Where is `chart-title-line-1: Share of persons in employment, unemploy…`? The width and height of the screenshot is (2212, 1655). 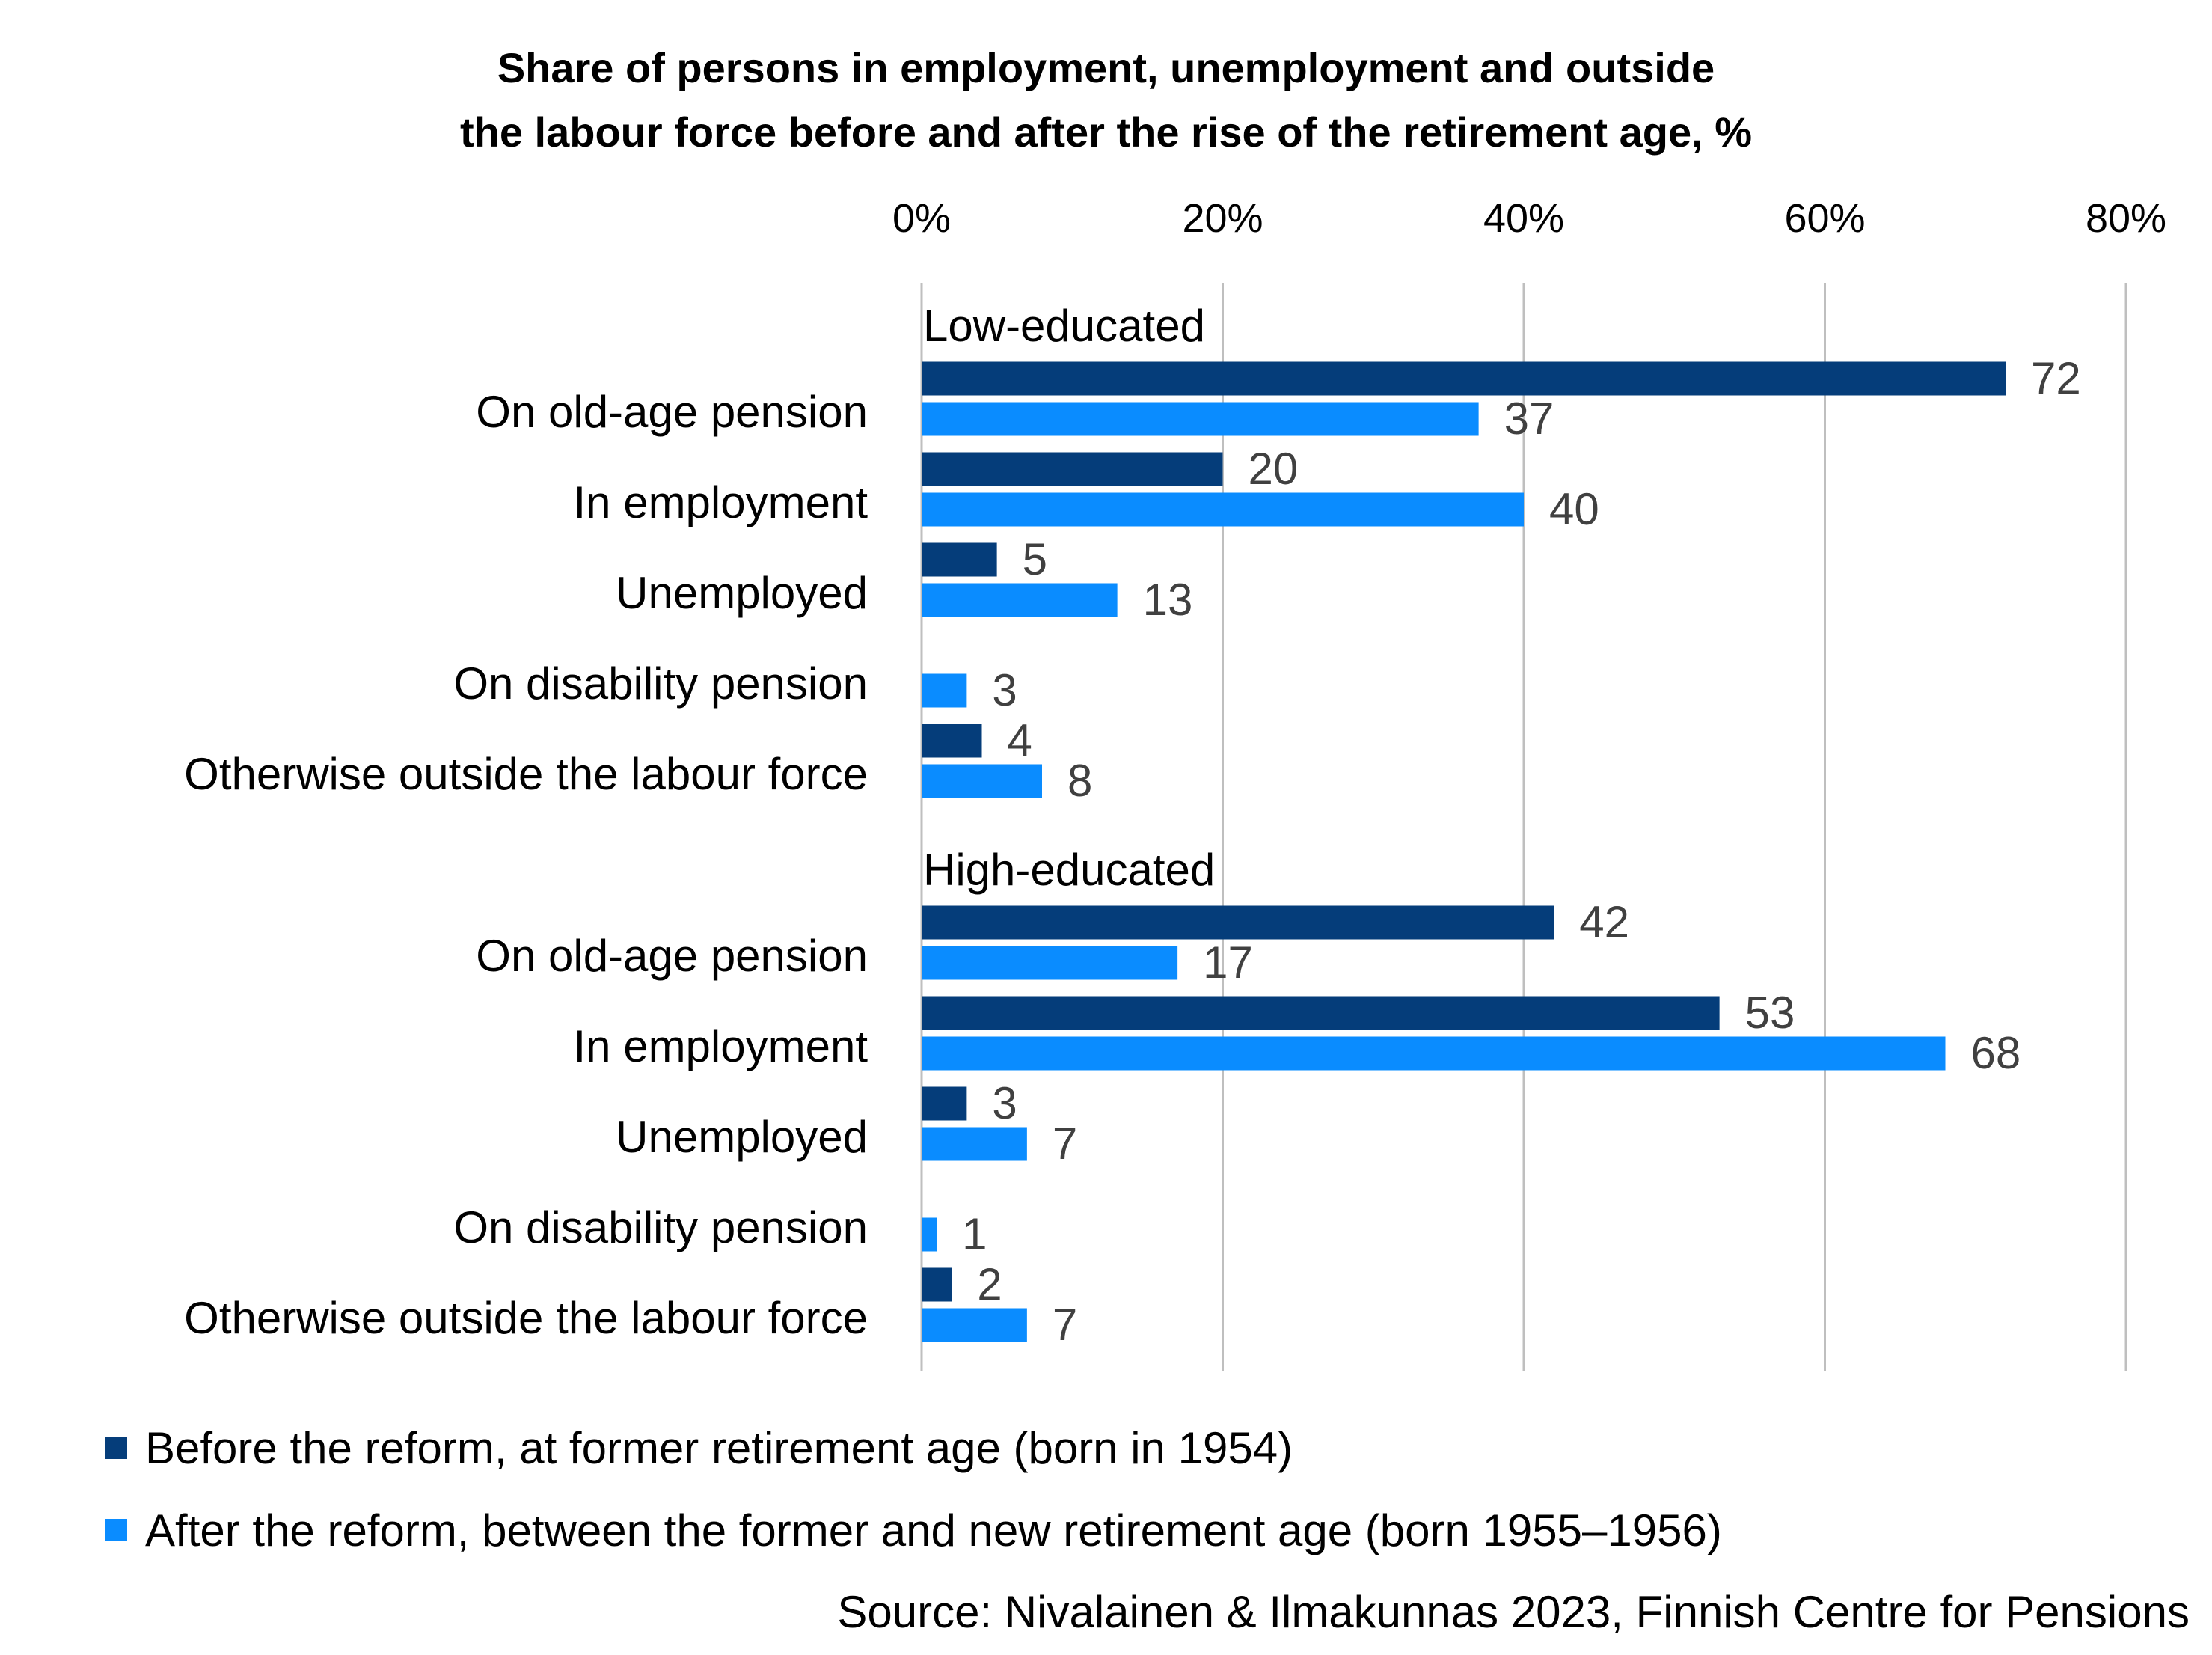
chart-title-line-1: Share of persons in employment, unemploy… is located at coordinates (1106, 67).